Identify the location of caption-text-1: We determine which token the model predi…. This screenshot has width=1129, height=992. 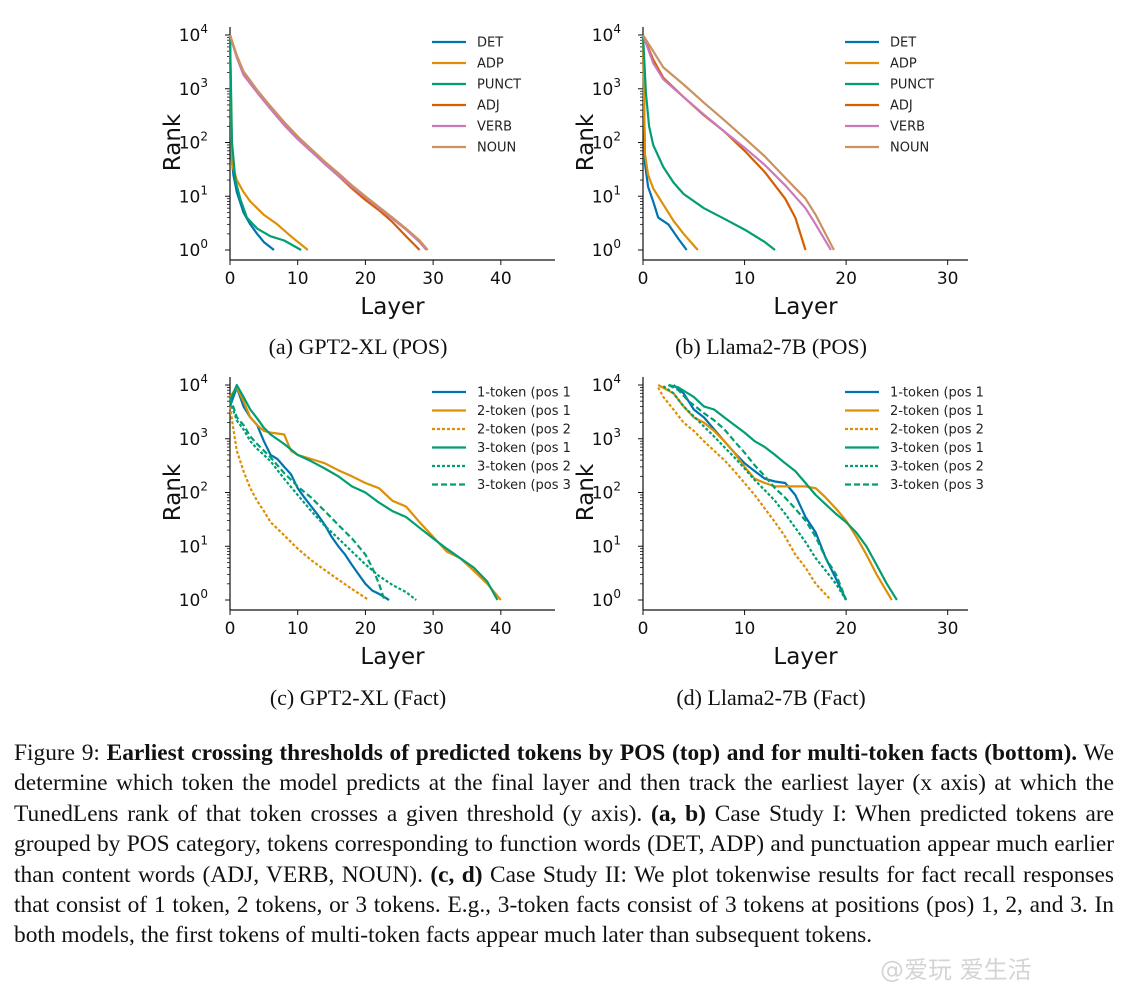
(564, 783).